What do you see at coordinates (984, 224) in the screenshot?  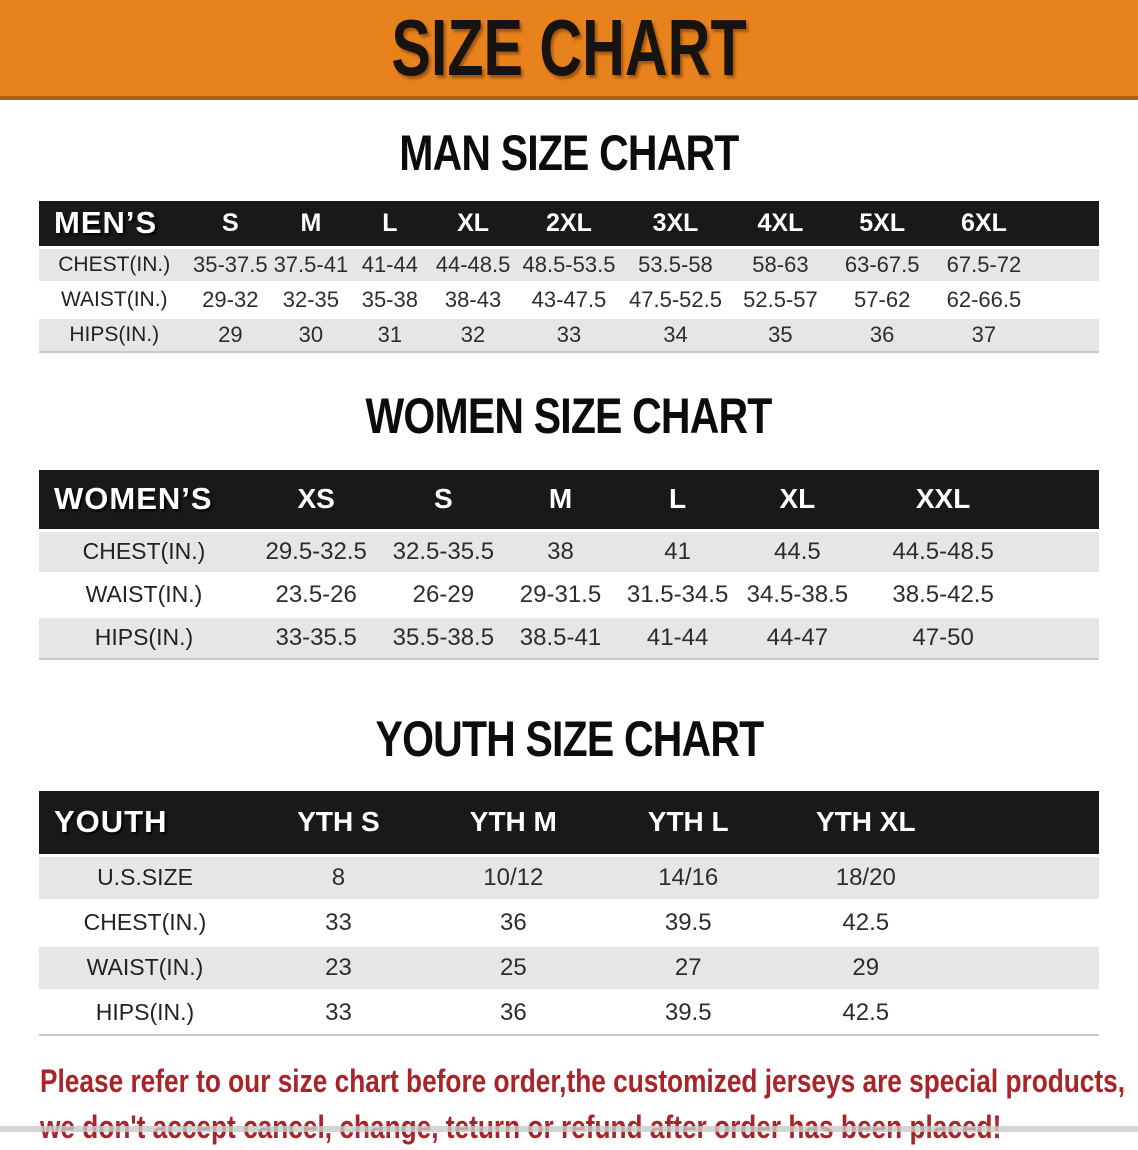 I see `size-col-header: 6XL` at bounding box center [984, 224].